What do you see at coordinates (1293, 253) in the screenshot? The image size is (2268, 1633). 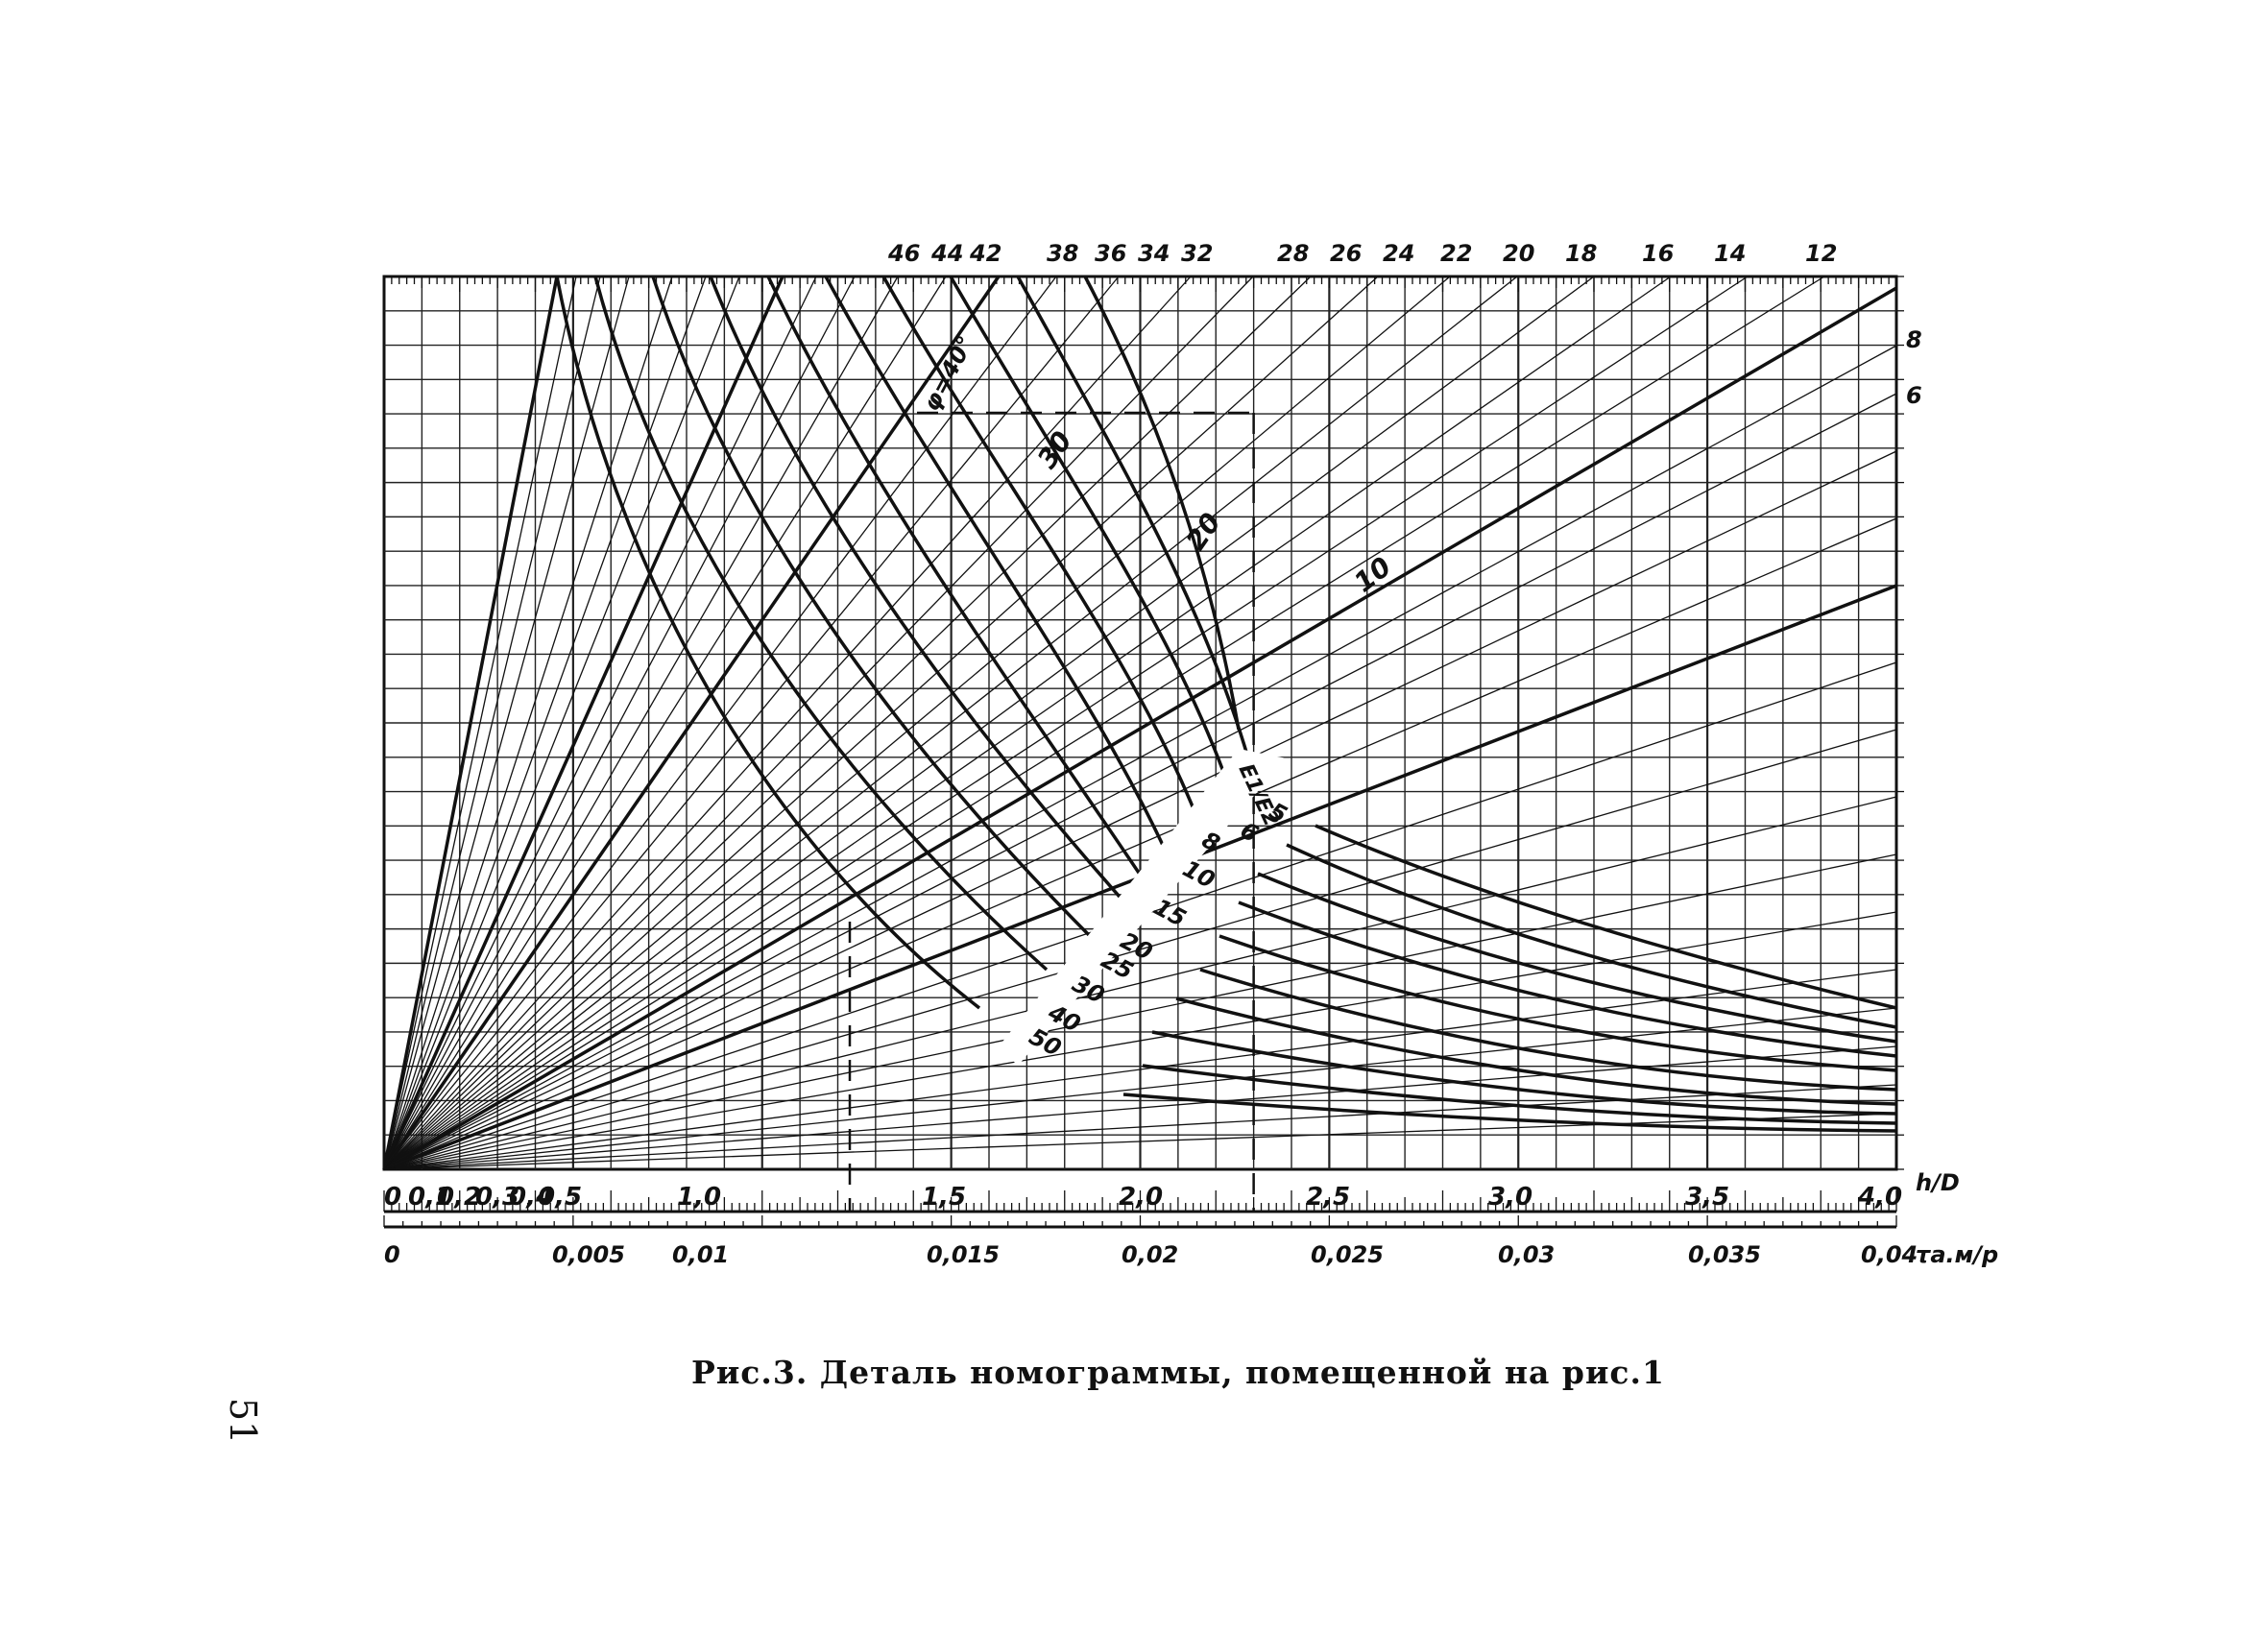 I see `phi-scale-label: 28` at bounding box center [1293, 253].